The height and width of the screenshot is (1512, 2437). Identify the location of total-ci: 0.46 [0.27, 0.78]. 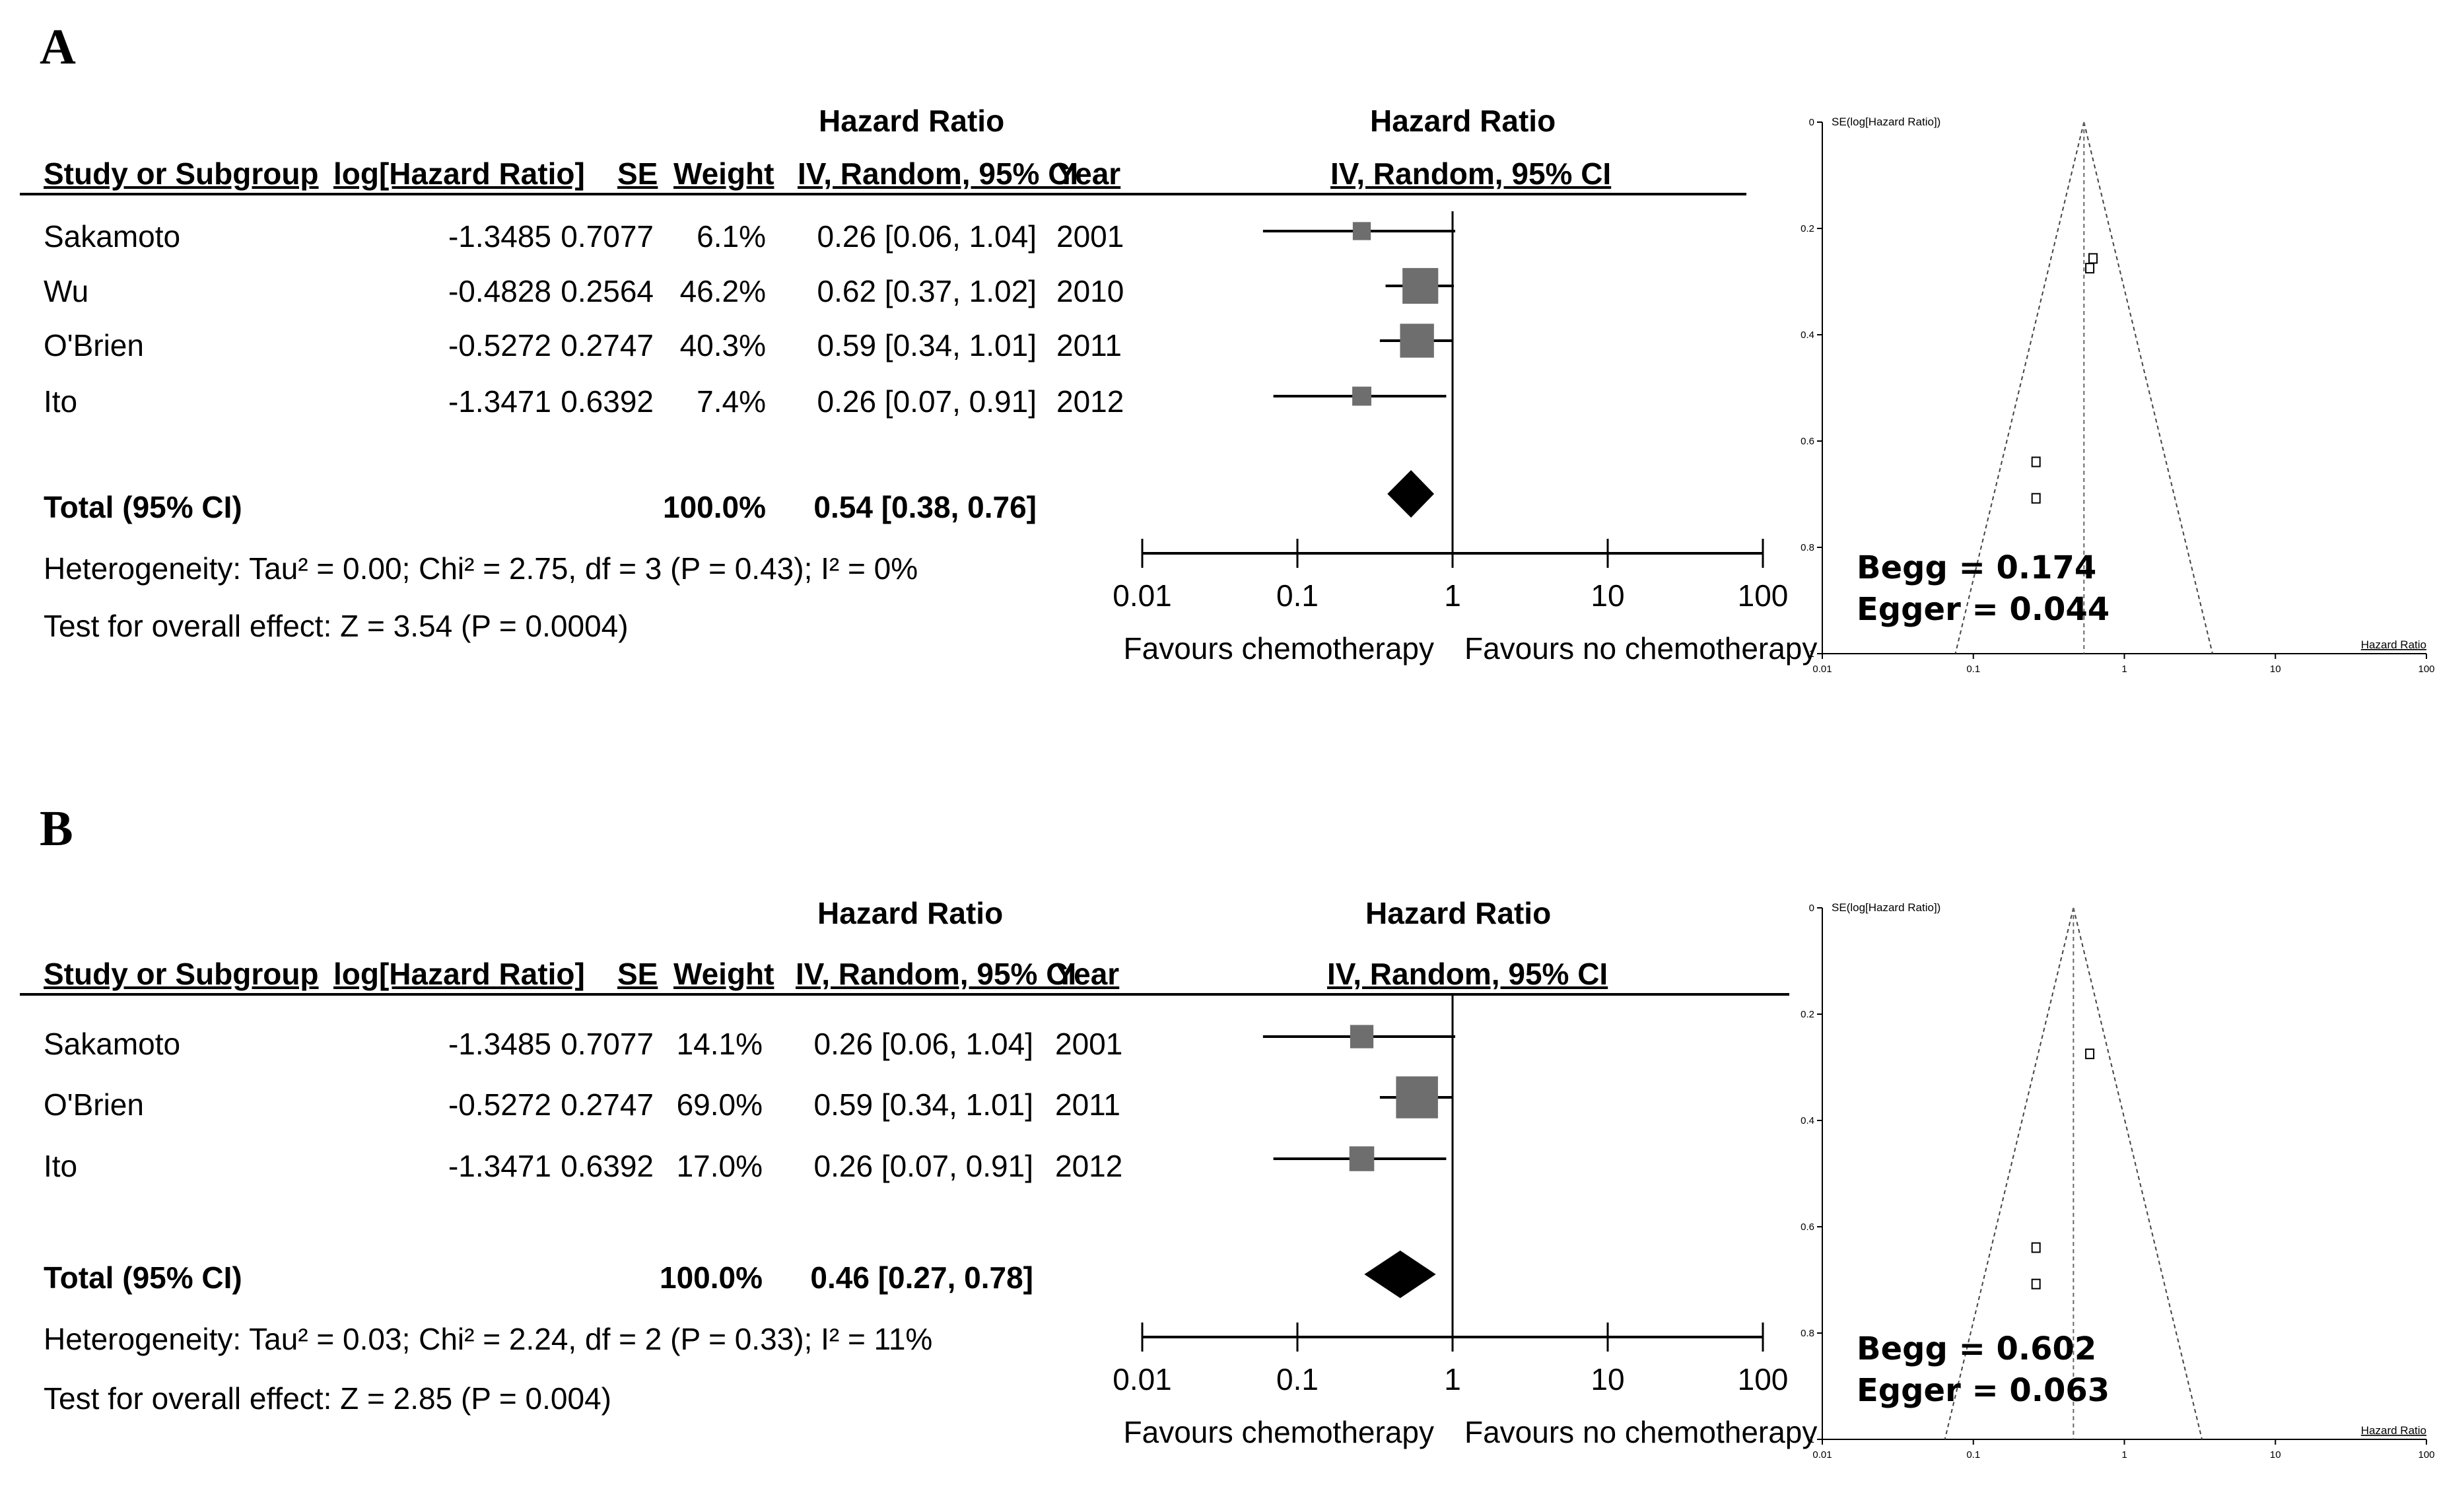
(922, 1278).